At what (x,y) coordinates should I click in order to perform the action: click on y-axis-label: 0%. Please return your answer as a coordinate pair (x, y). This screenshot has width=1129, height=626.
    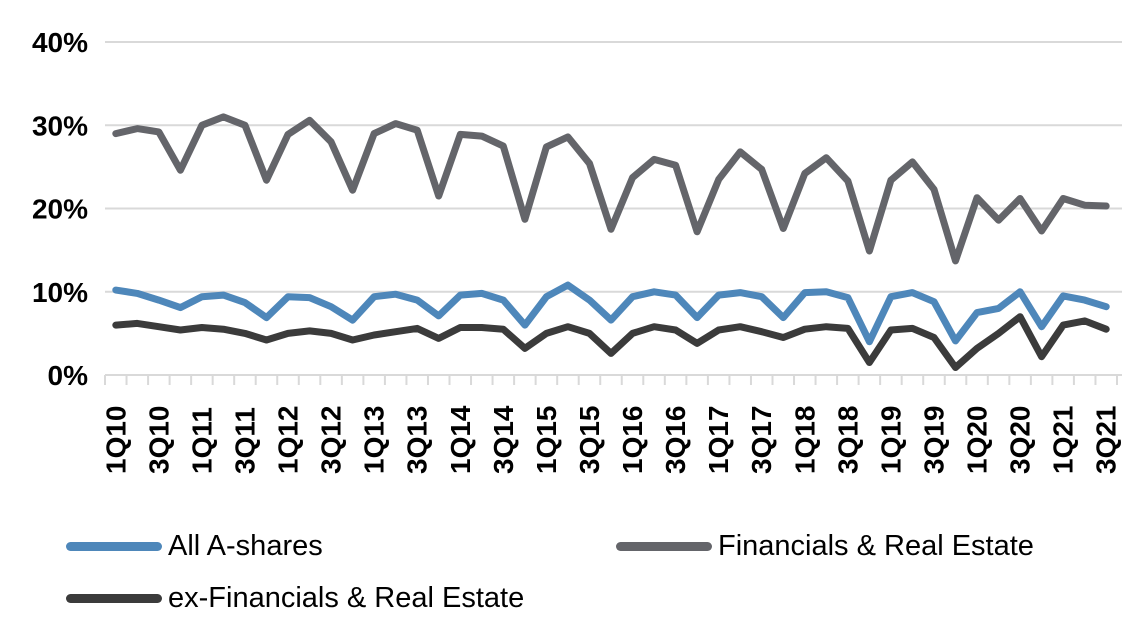
    Looking at the image, I should click on (68, 375).